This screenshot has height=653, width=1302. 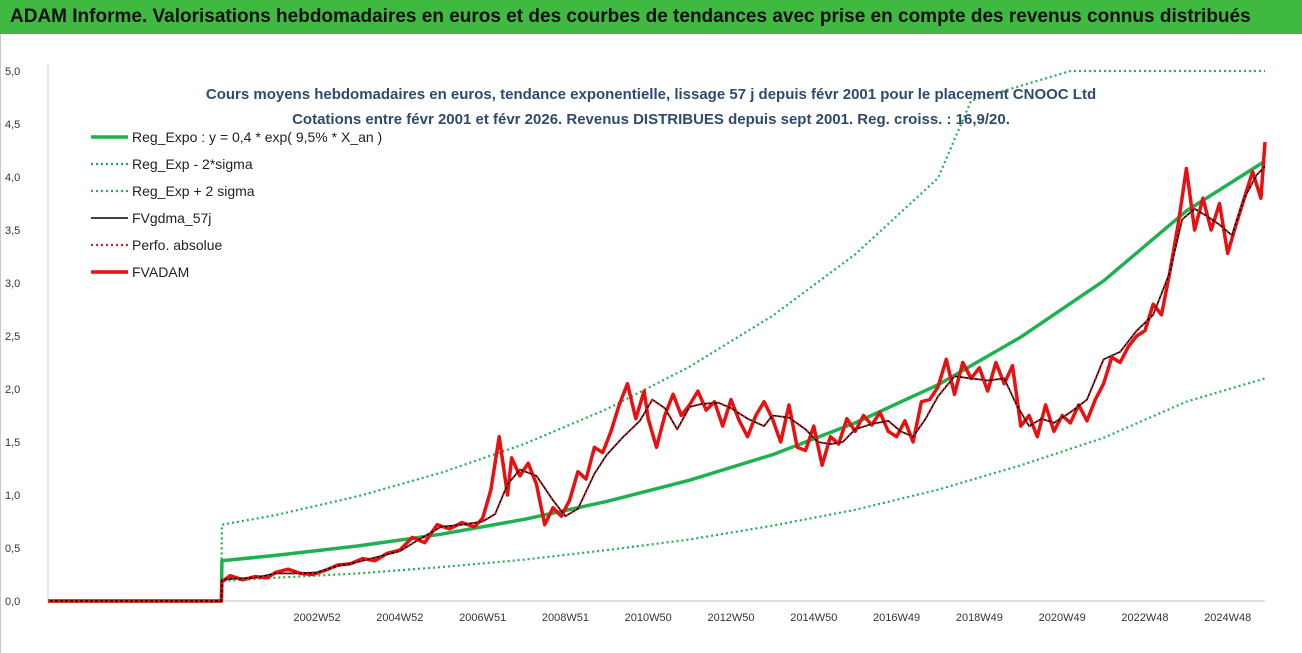 I want to click on y-tick-label: 1,0, so click(x=12, y=496).